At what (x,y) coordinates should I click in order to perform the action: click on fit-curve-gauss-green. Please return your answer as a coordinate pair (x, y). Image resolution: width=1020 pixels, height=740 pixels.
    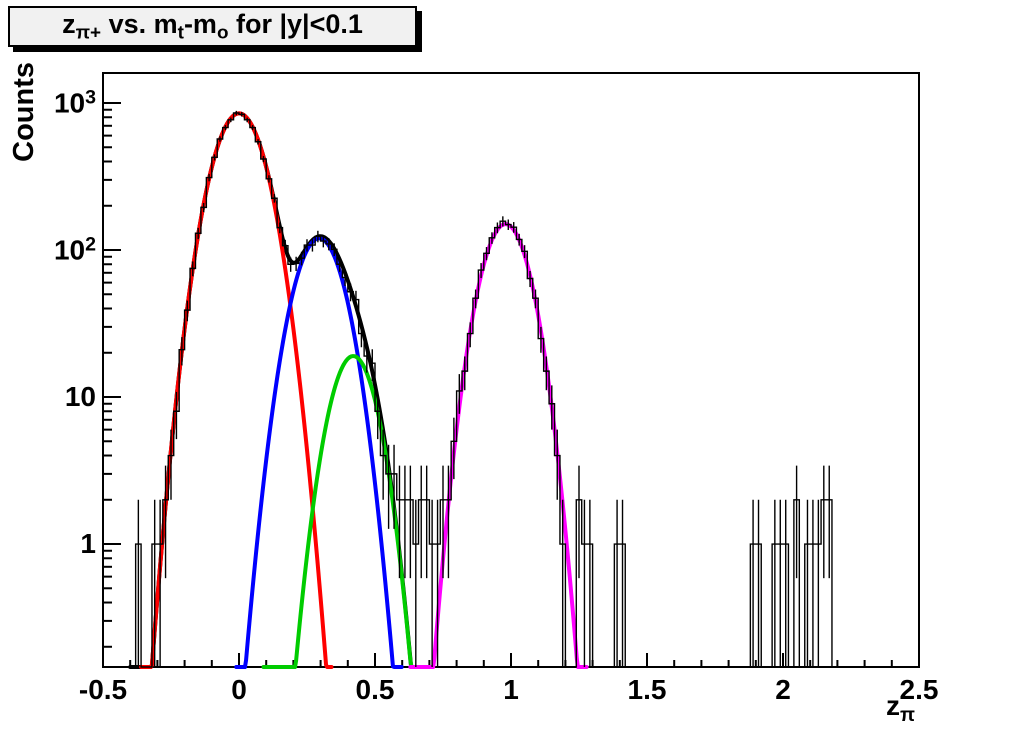
    Looking at the image, I should click on (340, 511).